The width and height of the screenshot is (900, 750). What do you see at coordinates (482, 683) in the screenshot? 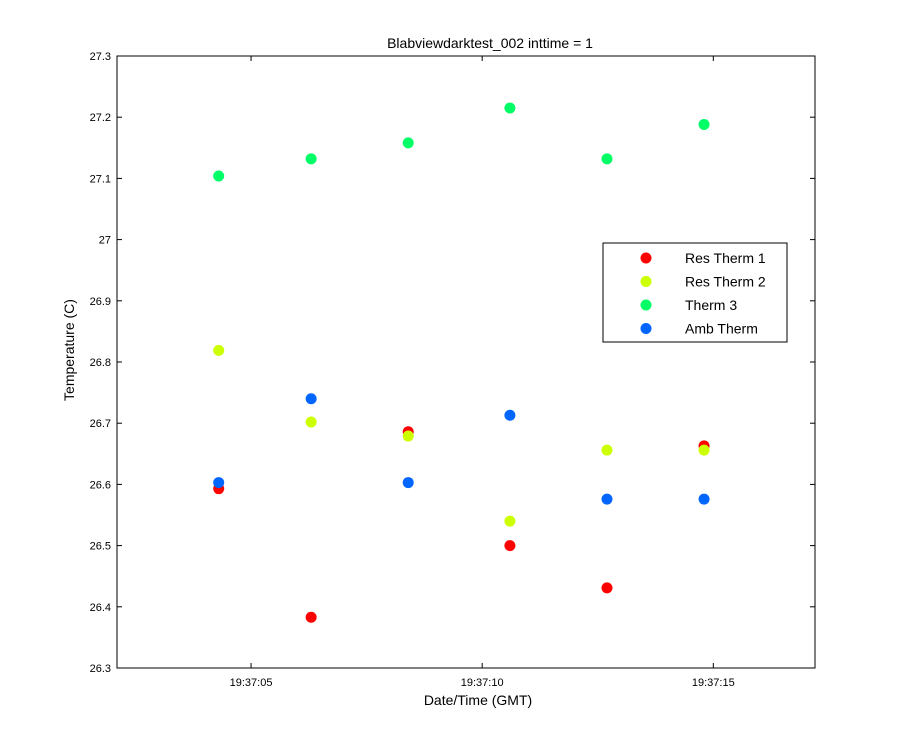
I see `x-tick-label: 19:37:10` at bounding box center [482, 683].